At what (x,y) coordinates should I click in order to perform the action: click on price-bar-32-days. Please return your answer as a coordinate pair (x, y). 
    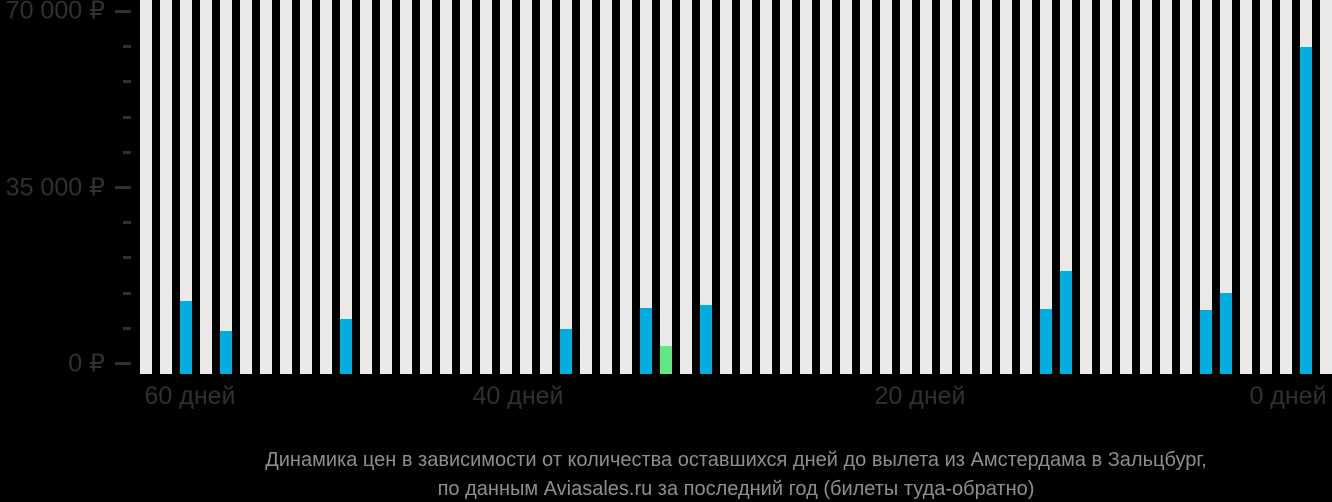
    Looking at the image, I should click on (706, 339).